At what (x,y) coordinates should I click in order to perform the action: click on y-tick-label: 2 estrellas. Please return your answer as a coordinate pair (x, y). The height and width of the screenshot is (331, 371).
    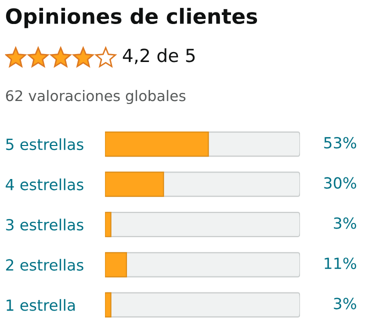
    Looking at the image, I should click on (45, 264).